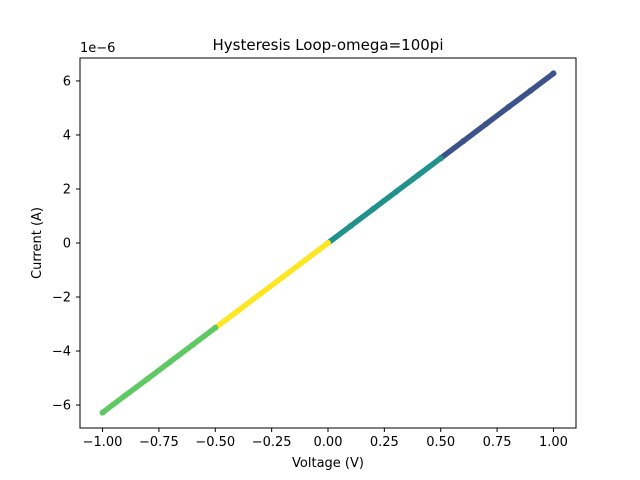 This screenshot has height=480, width=640. Describe the element at coordinates (67, 189) in the screenshot. I see `y-tick-label: 2` at that location.